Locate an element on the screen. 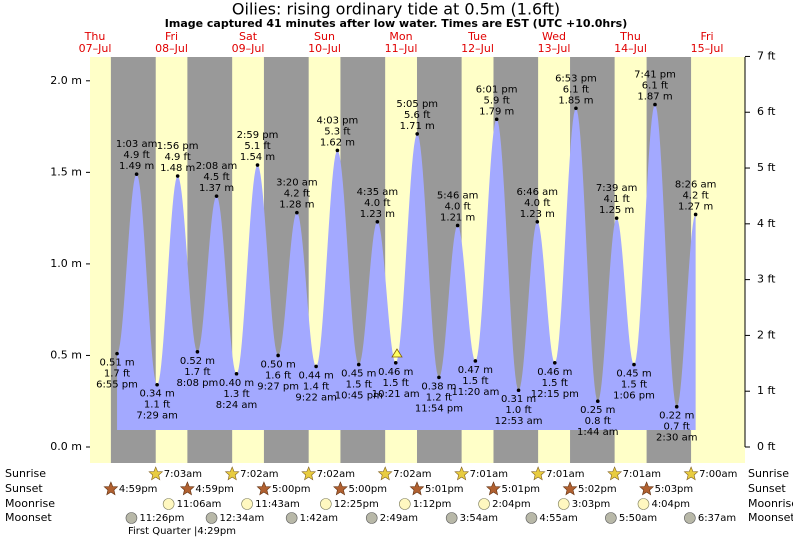 The width and height of the screenshot is (793, 538). tide-label: 9:27 pm is located at coordinates (278, 386).